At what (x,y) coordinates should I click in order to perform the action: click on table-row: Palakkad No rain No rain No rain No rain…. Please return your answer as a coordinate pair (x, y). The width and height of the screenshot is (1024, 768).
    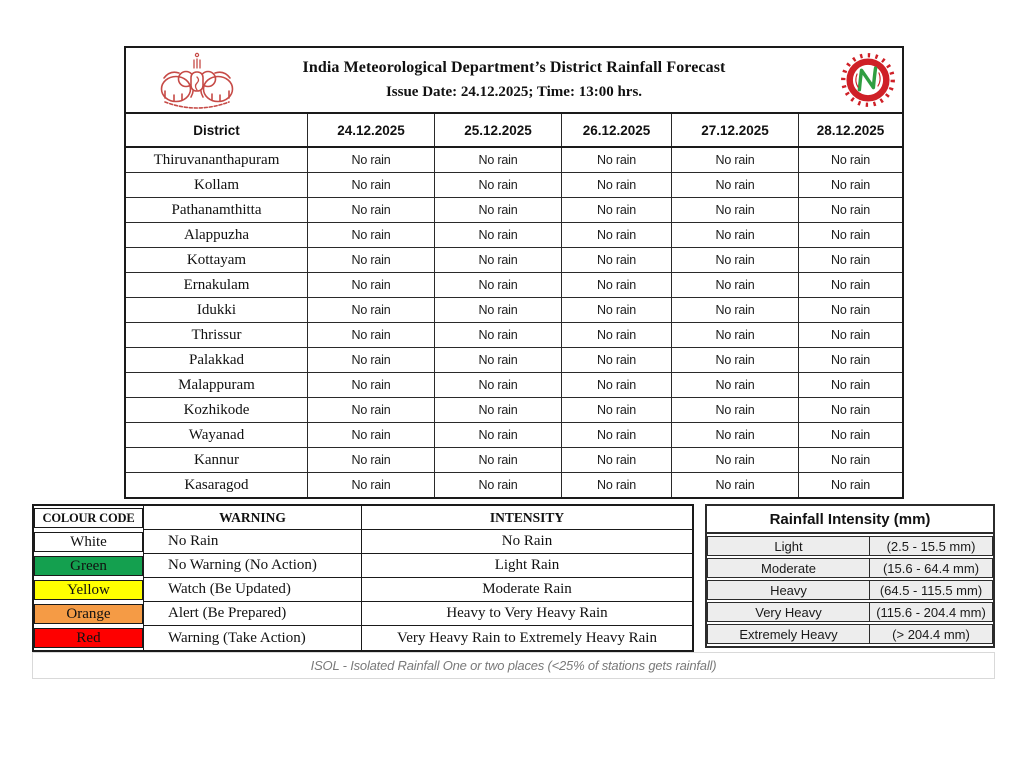
    Looking at the image, I should click on (514, 360).